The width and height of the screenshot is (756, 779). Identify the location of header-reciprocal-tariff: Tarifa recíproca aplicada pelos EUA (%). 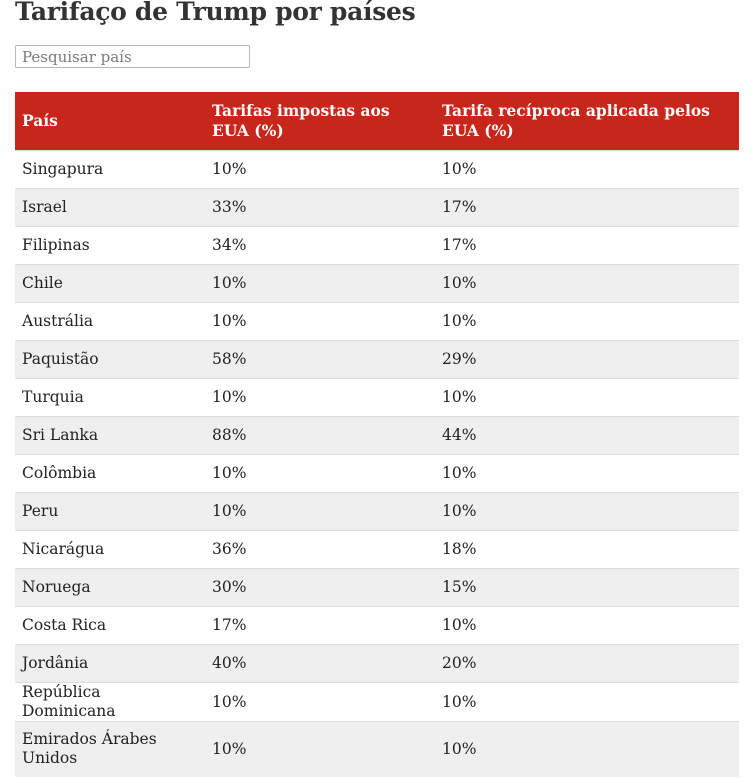
(587, 121).